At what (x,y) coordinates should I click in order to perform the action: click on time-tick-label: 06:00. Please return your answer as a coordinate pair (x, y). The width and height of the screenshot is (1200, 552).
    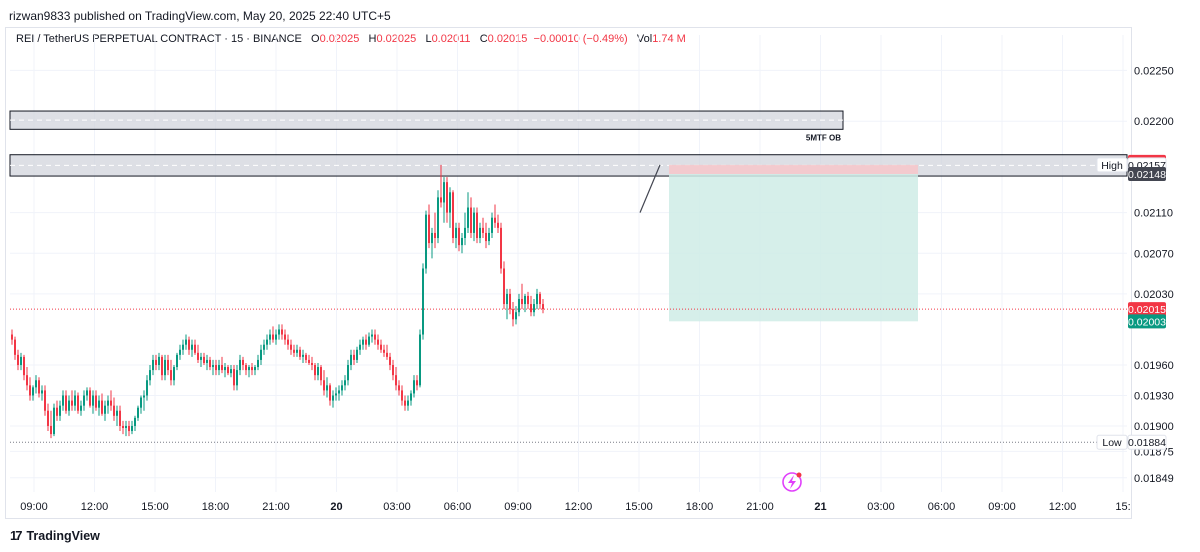
    Looking at the image, I should click on (458, 507).